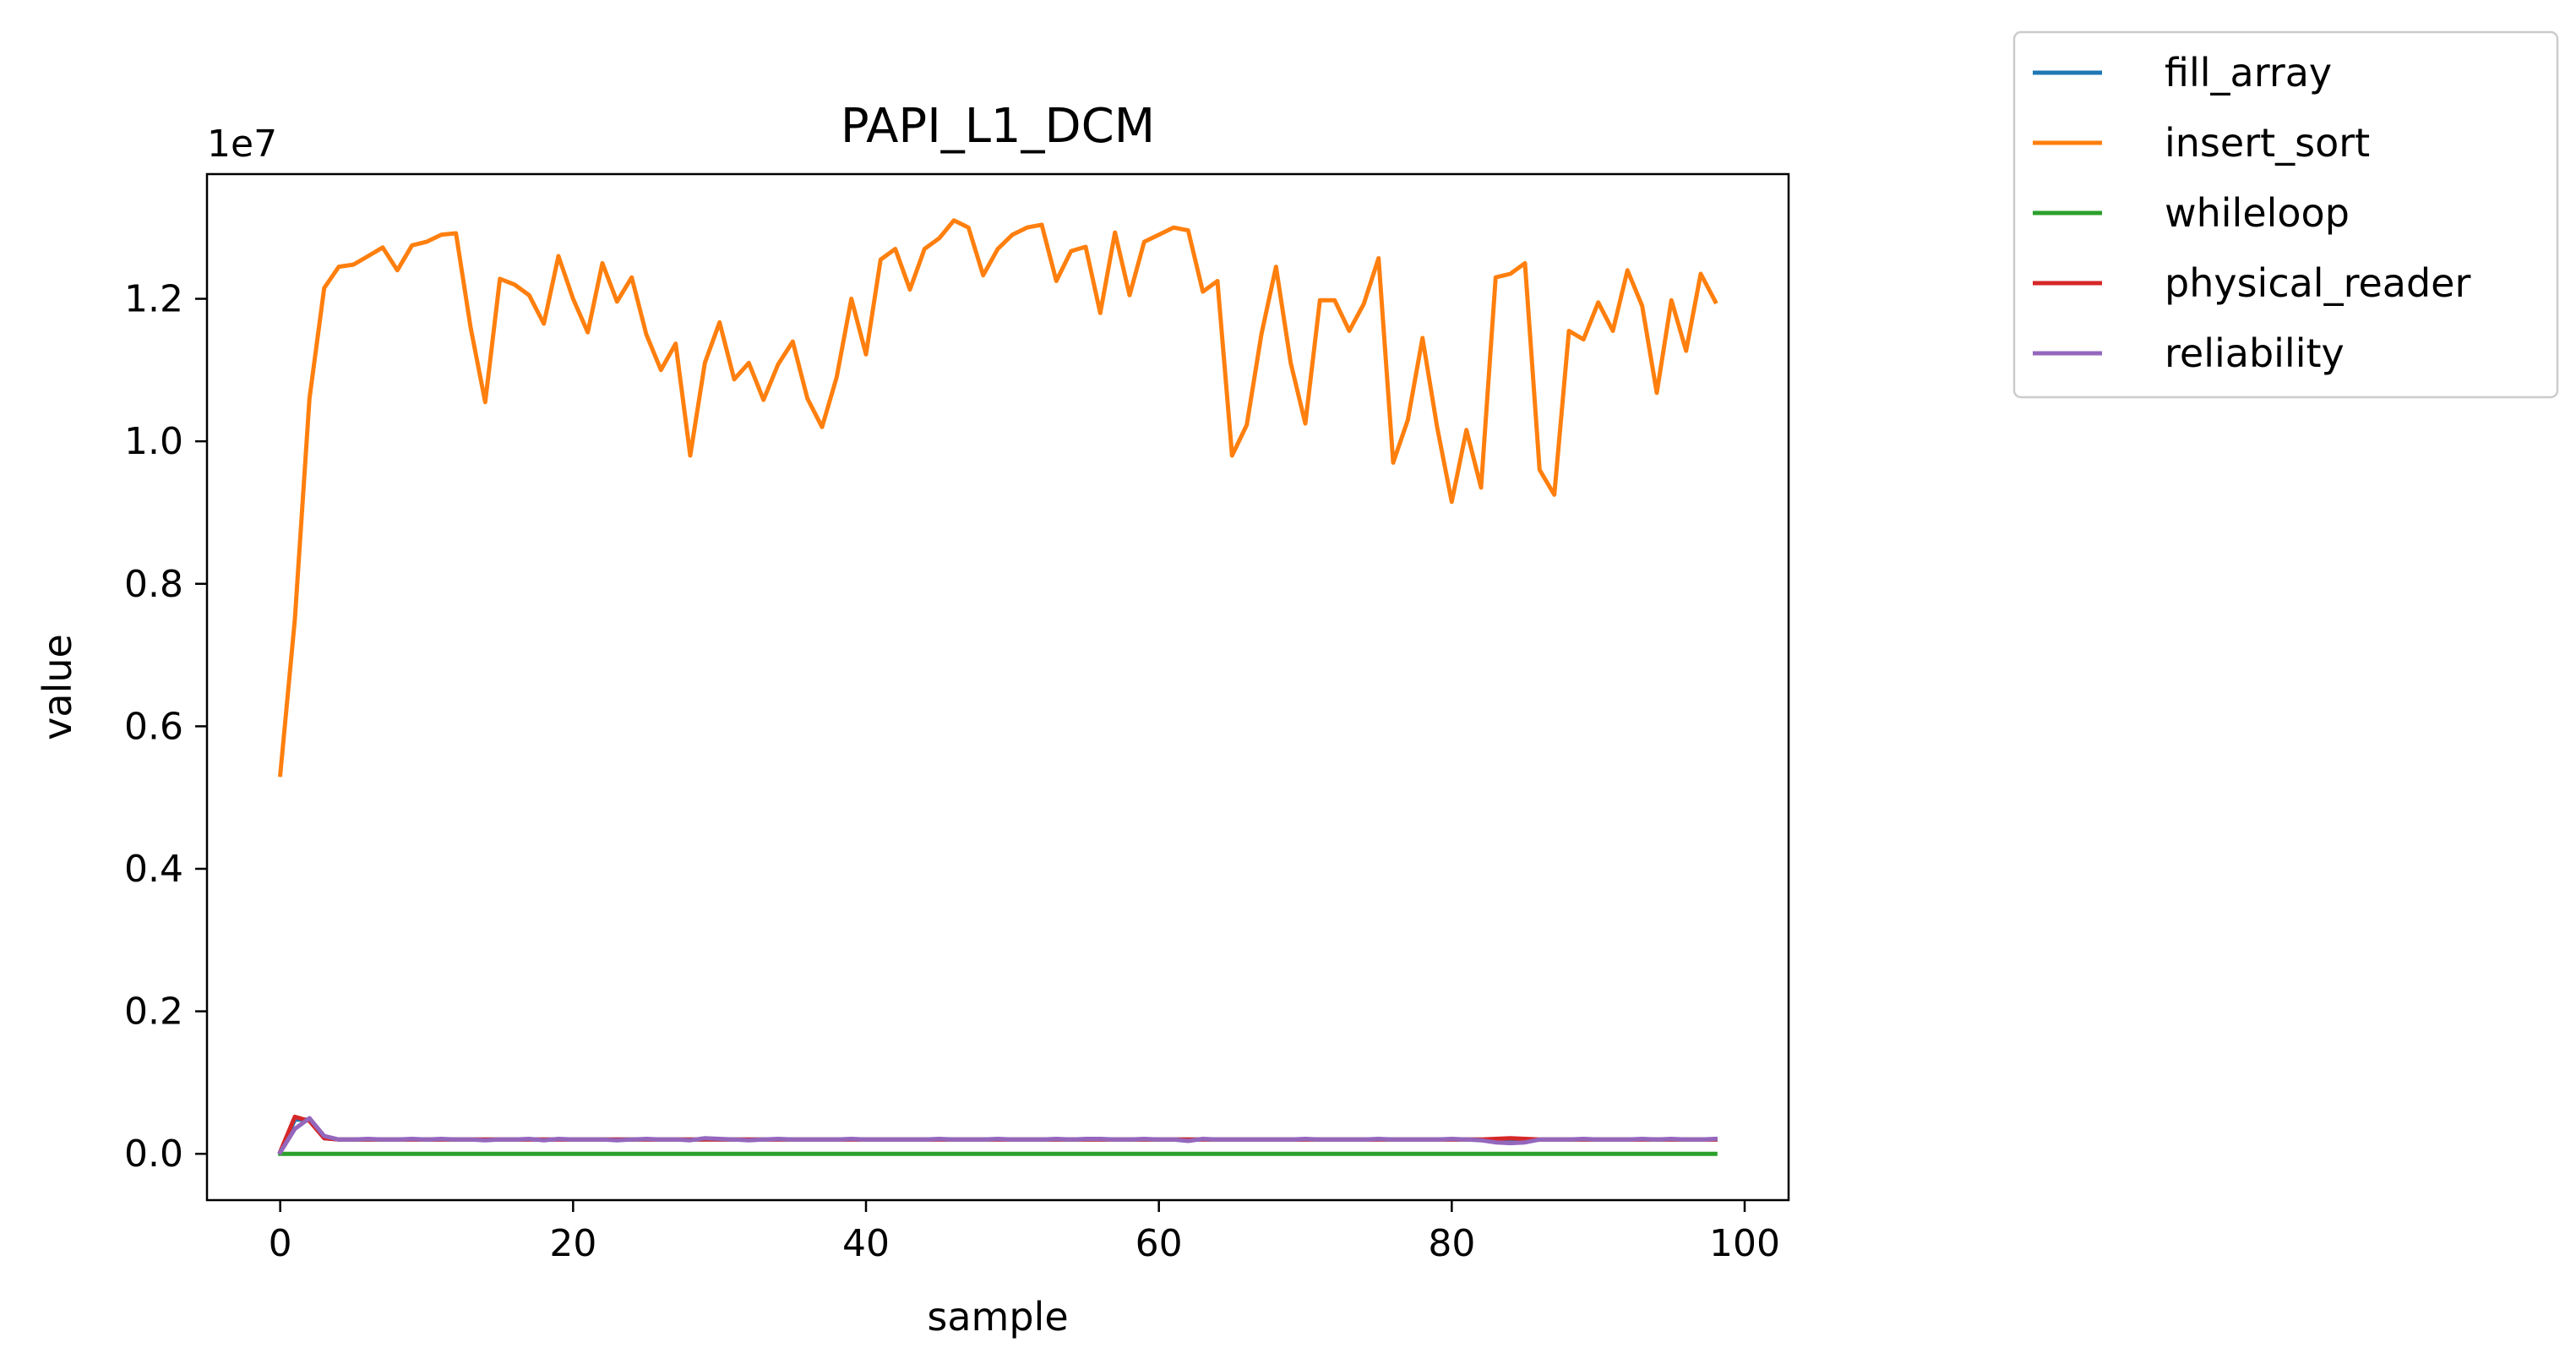 Image resolution: width=2576 pixels, height=1370 pixels. Describe the element at coordinates (2257, 213) in the screenshot. I see `legend-label-whileloop: whileloop` at that location.